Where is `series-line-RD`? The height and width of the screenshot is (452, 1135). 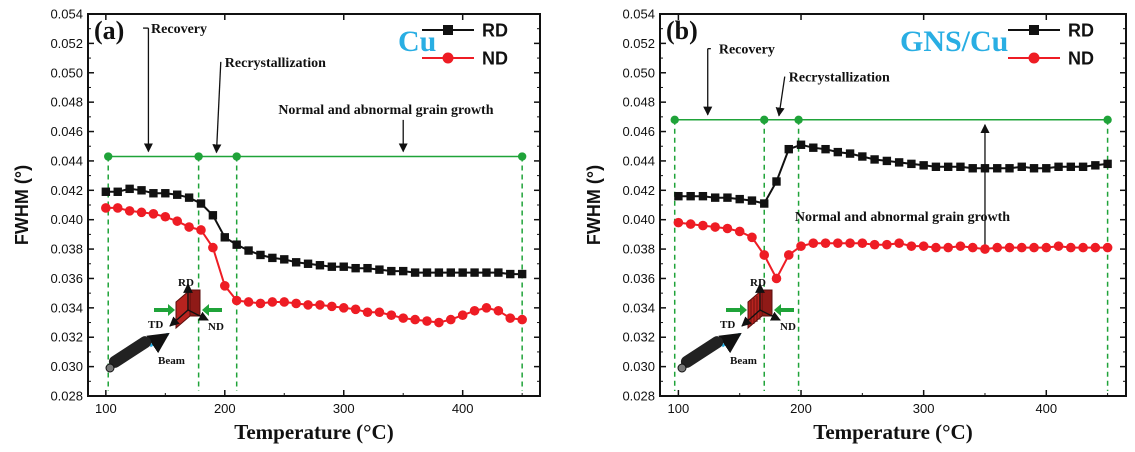 series-line-RD is located at coordinates (893, 174).